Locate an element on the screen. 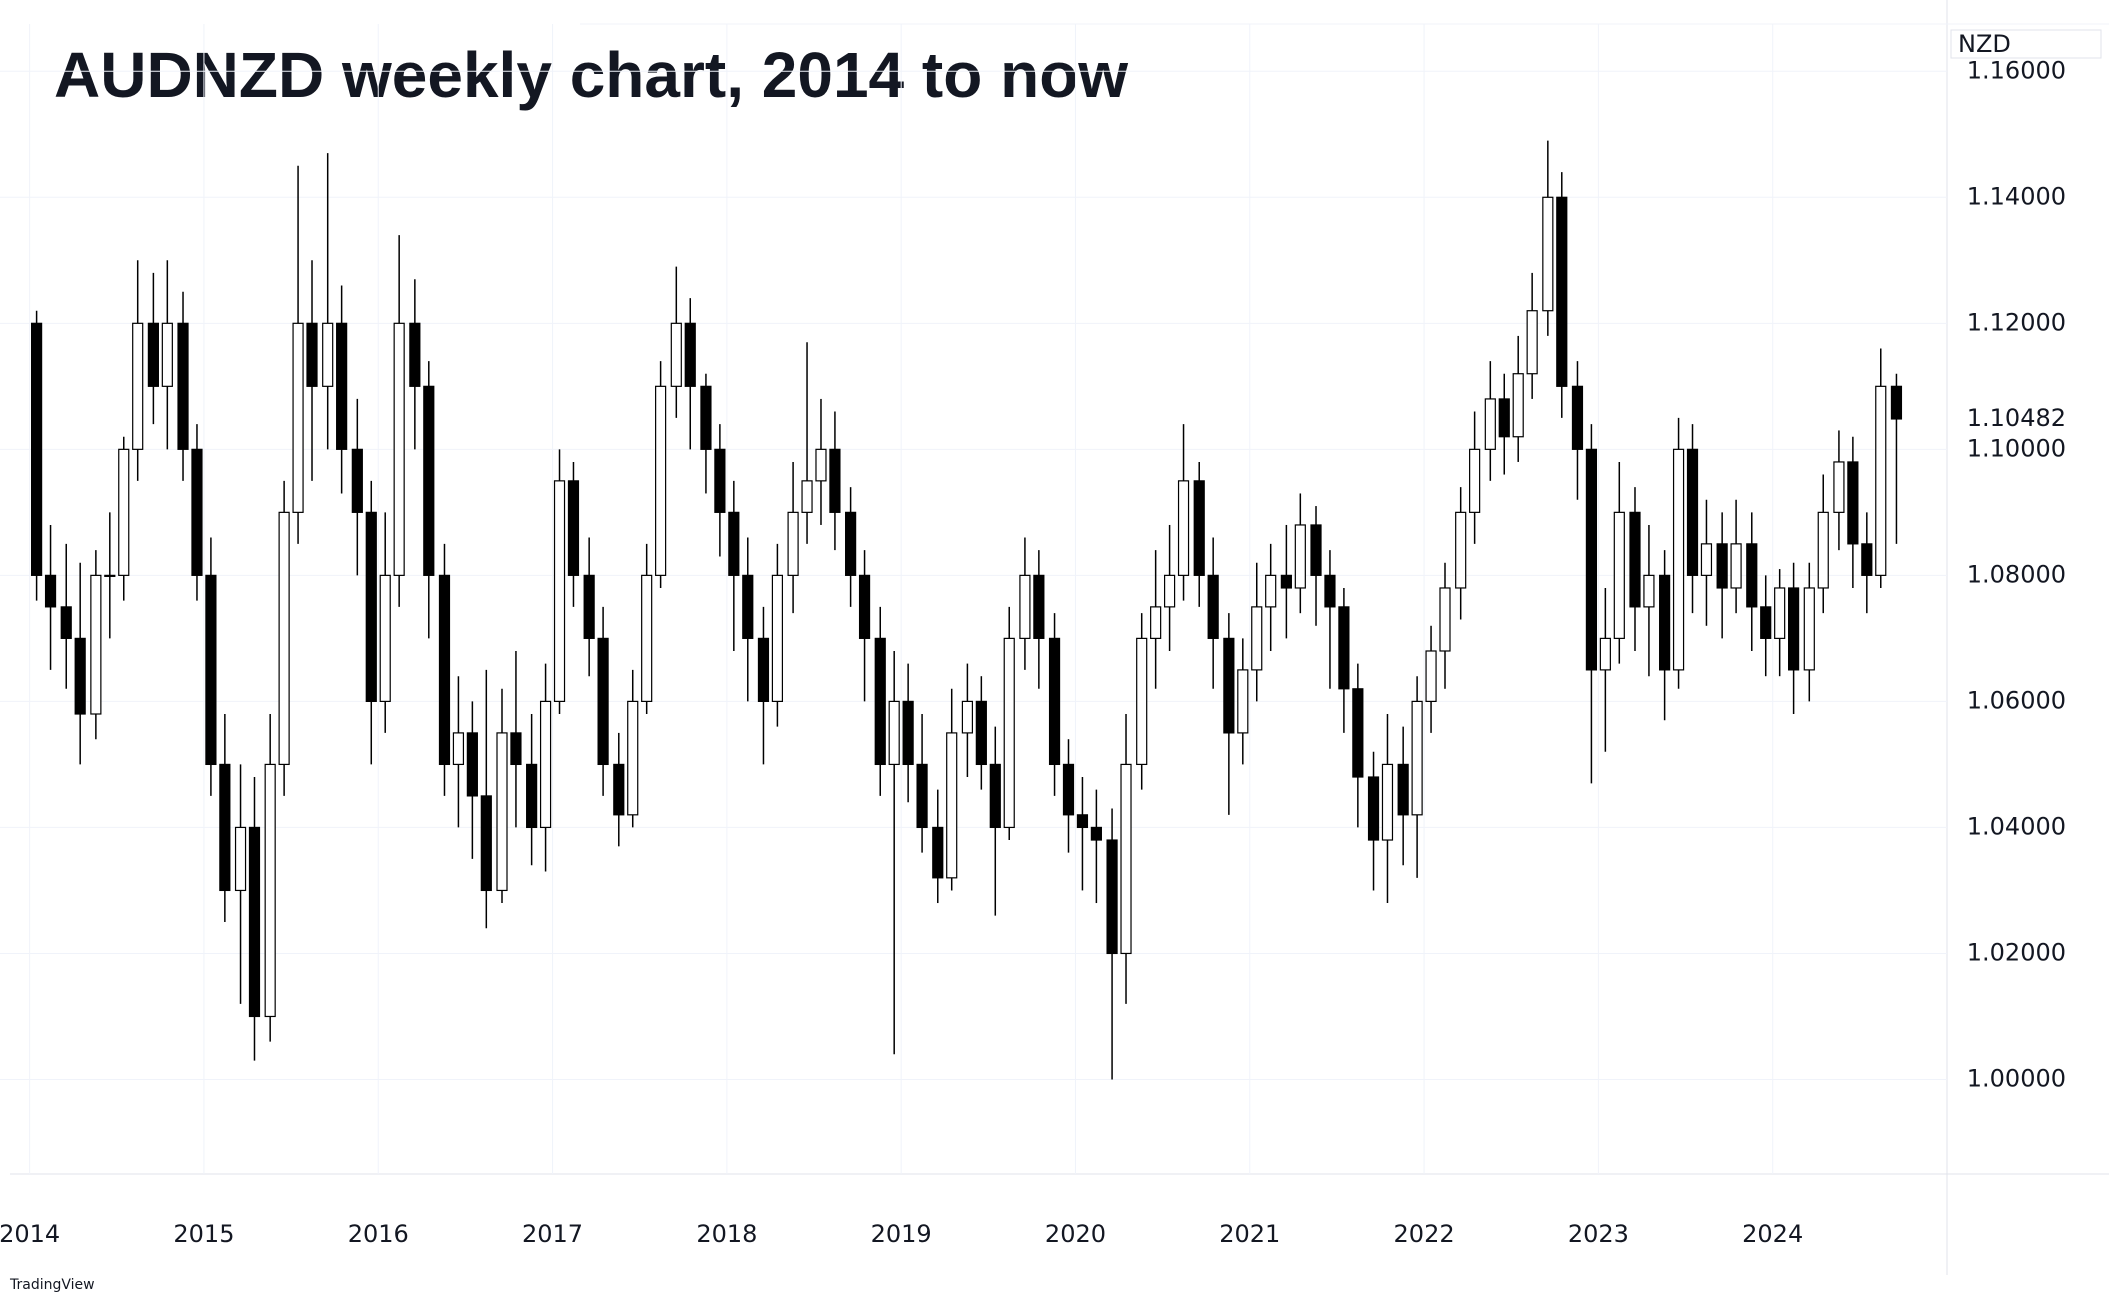 The image size is (2109, 1299). y-tick-label: 1.02000 is located at coordinates (2016, 952).